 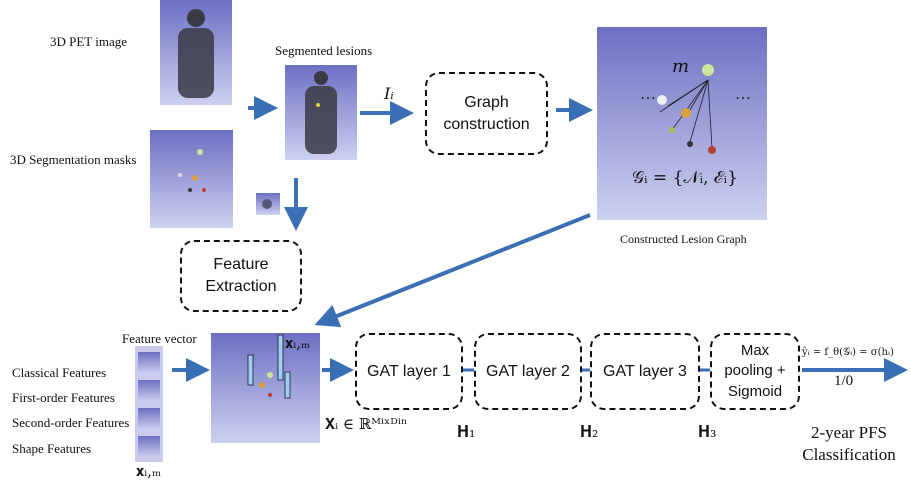 I want to click on segmented-lesions-image, so click(x=321, y=112).